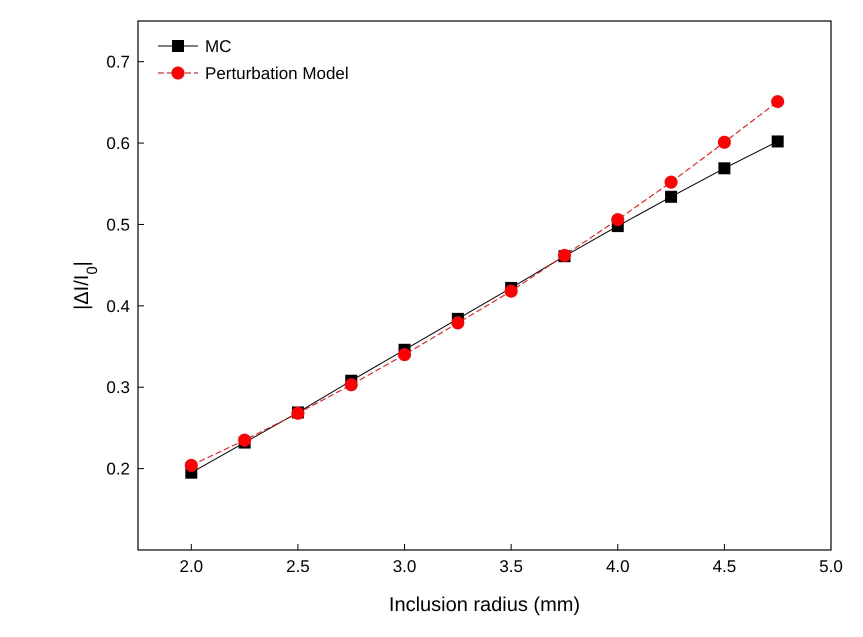 This screenshot has height=637, width=863. I want to click on x-axis-title: Inclusion radius (mm), so click(484, 605).